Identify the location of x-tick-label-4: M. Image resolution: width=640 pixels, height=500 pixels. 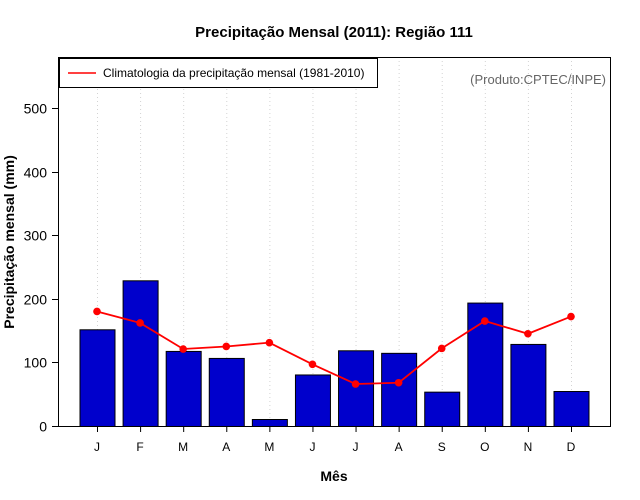
(269, 447).